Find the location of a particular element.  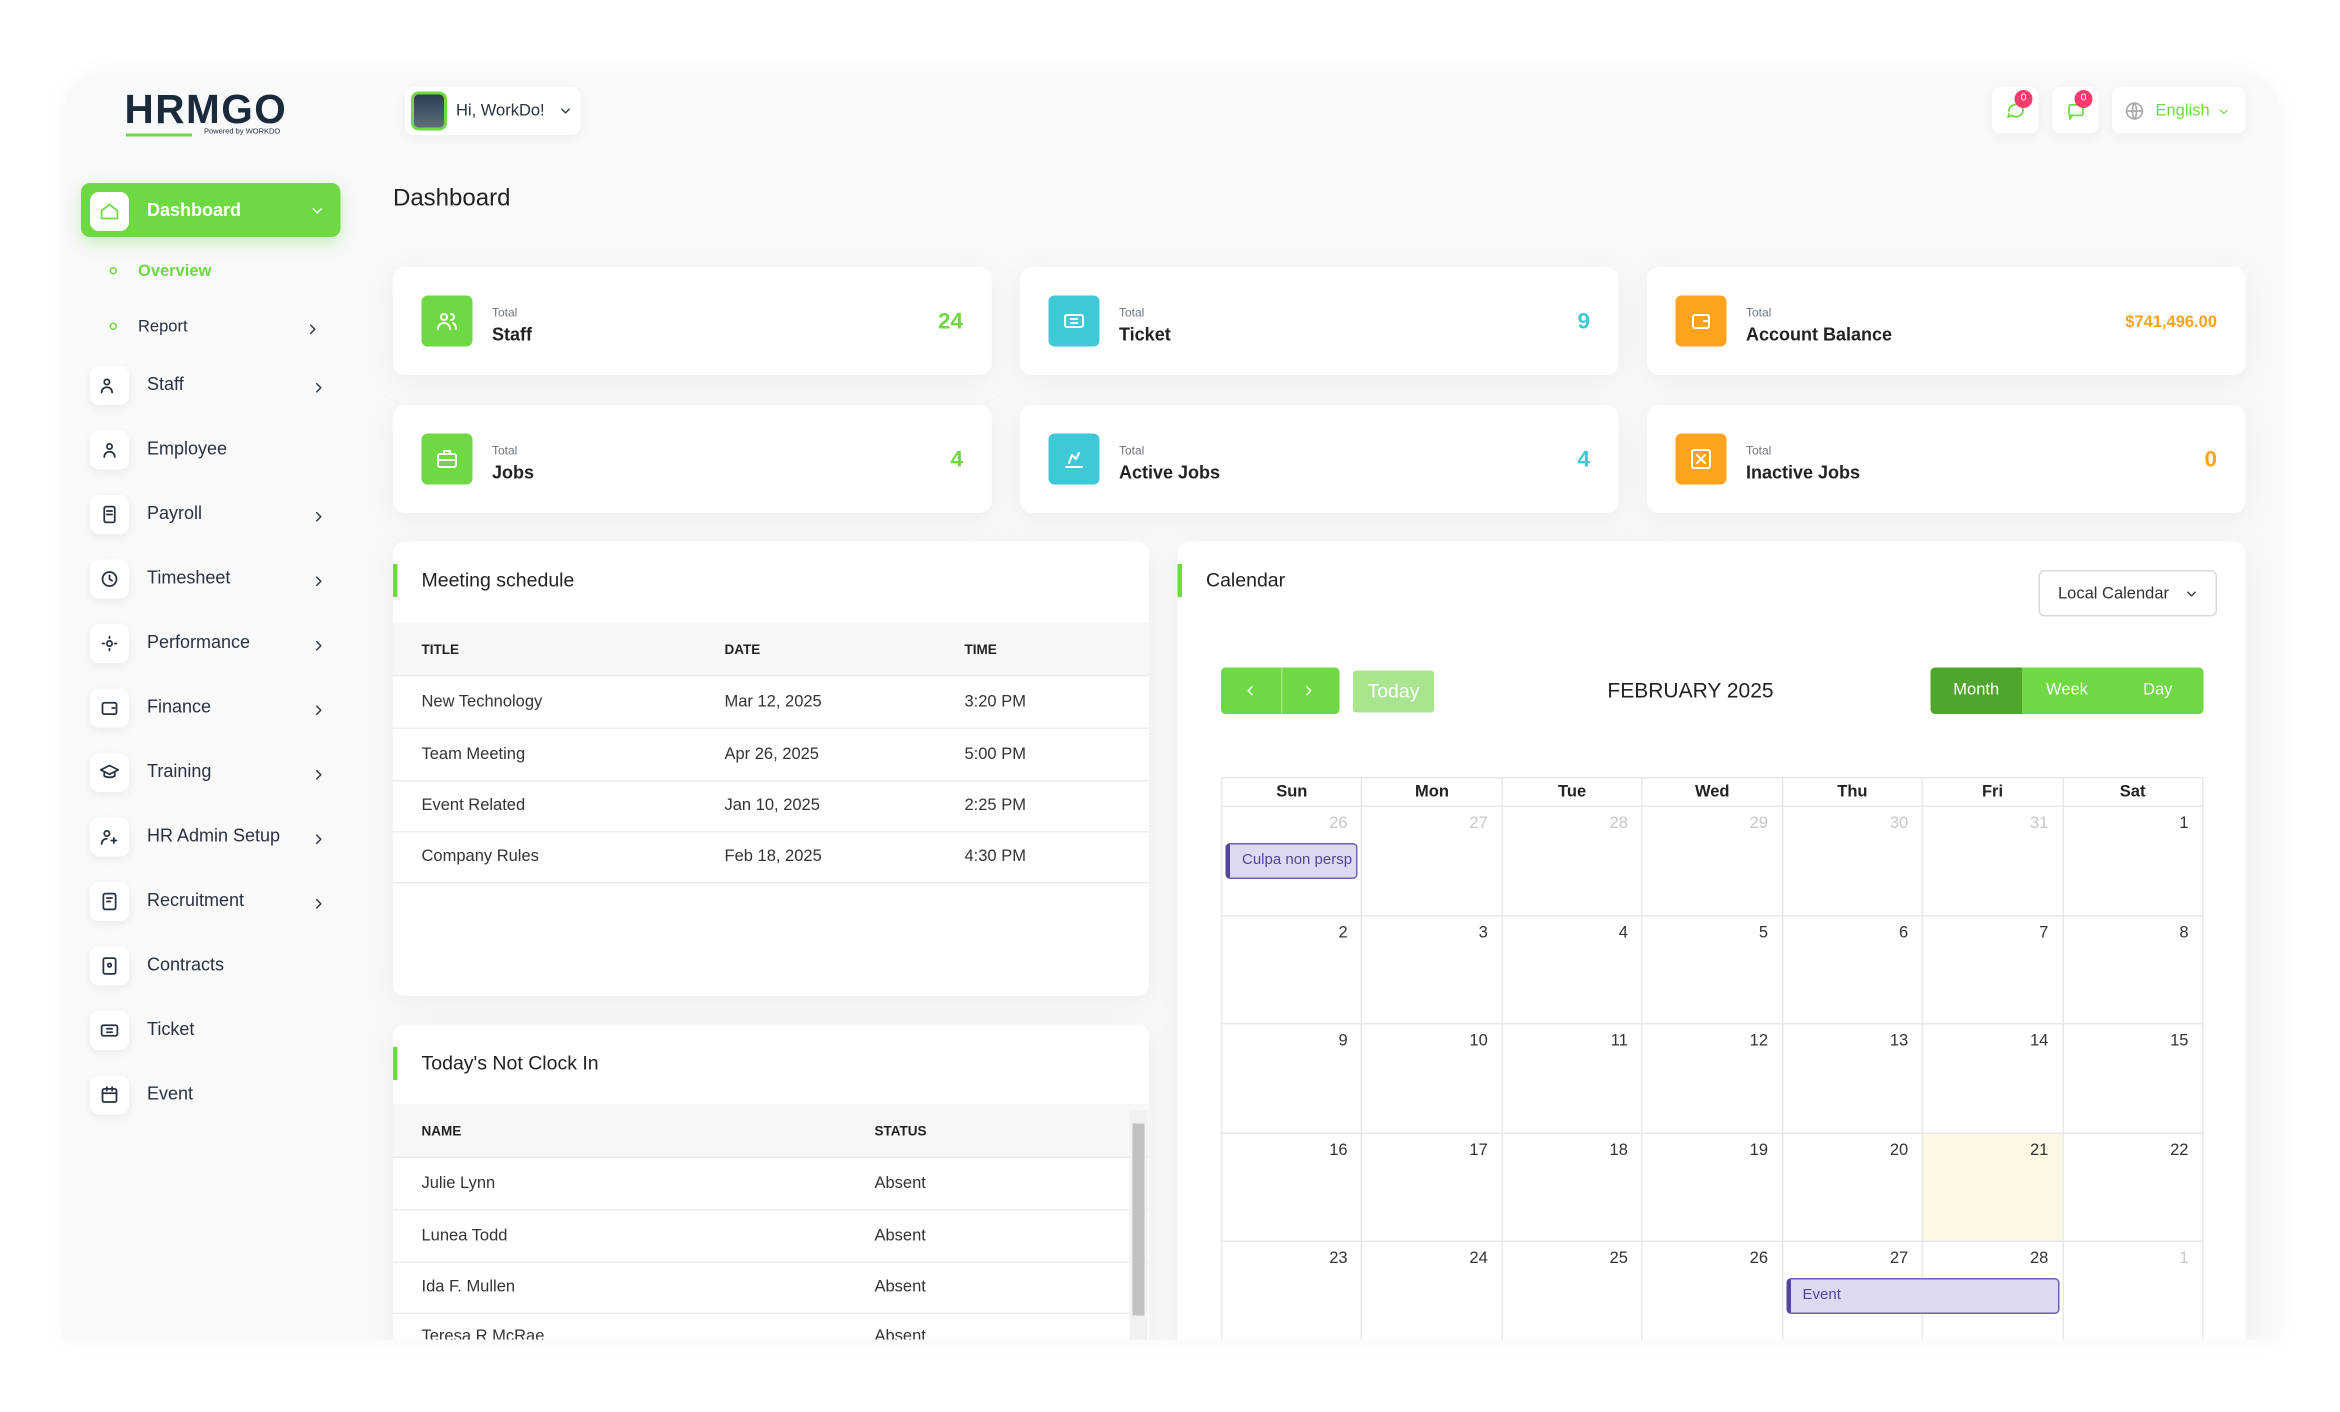

table-cell: Jan 10, 2025 is located at coordinates (772, 805).